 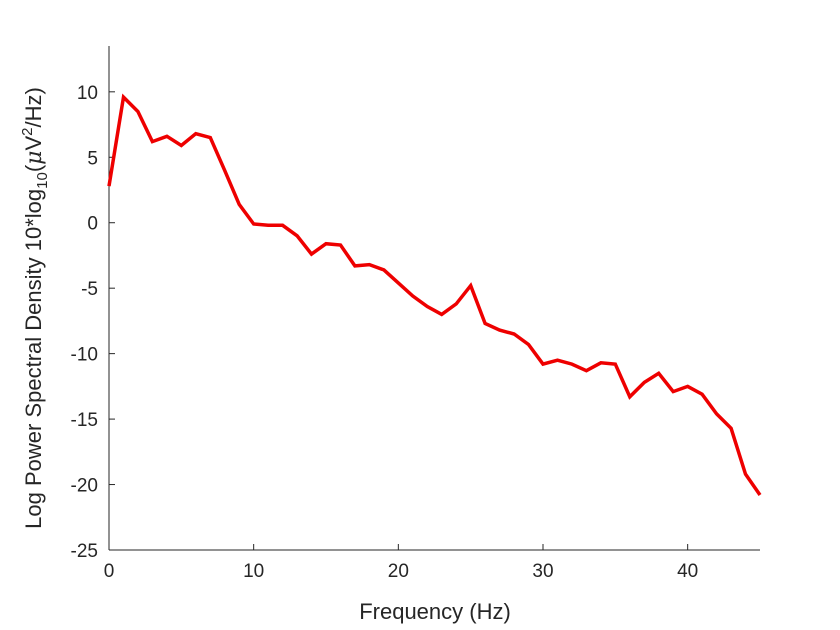 I want to click on x-axis-ticks: 0 10 20 30 40, so click(x=401, y=563).